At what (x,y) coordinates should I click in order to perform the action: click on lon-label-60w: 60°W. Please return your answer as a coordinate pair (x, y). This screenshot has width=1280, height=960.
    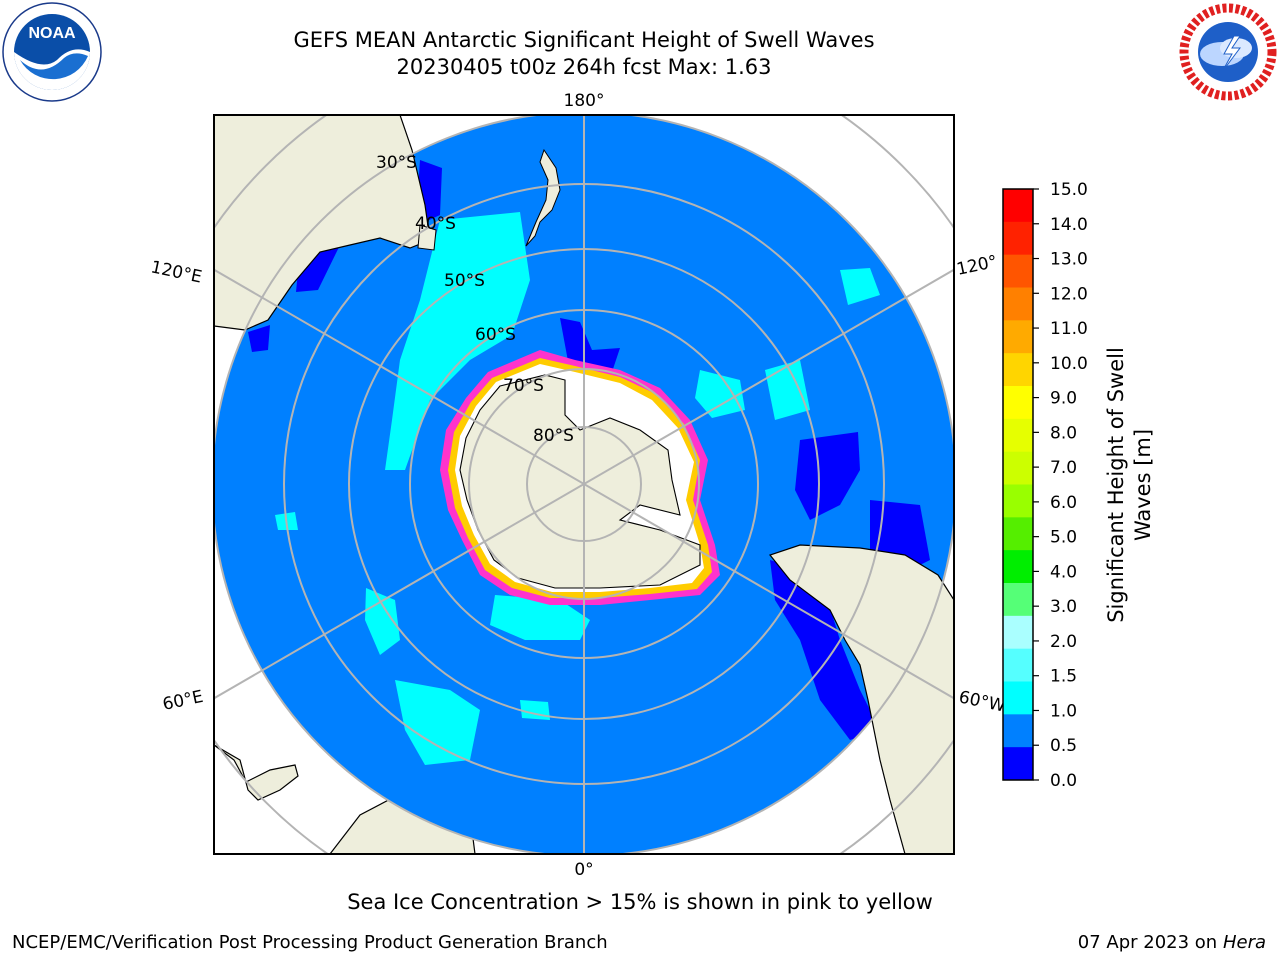
    Looking at the image, I should click on (982, 701).